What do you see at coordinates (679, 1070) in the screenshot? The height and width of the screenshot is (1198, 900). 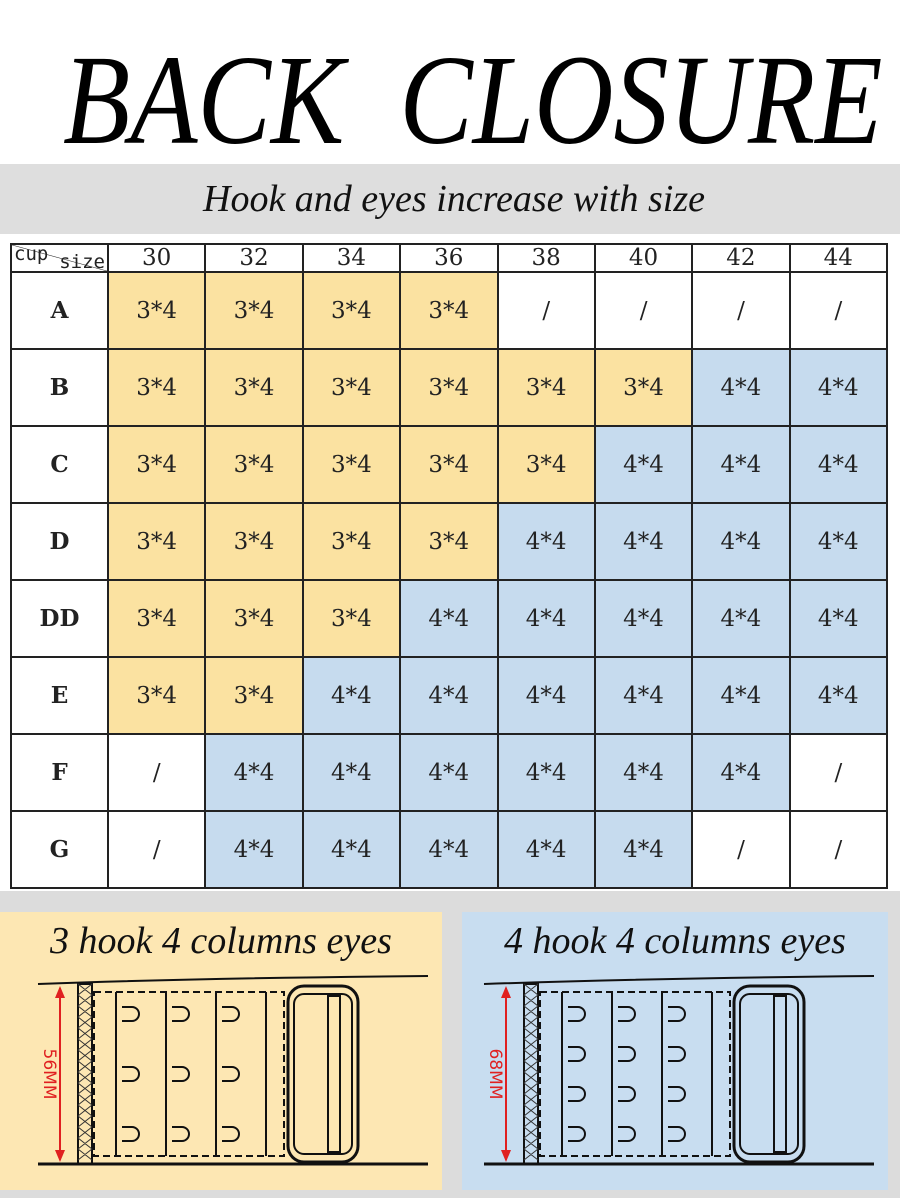 I see `hook-eye-diagram: 68MM` at bounding box center [679, 1070].